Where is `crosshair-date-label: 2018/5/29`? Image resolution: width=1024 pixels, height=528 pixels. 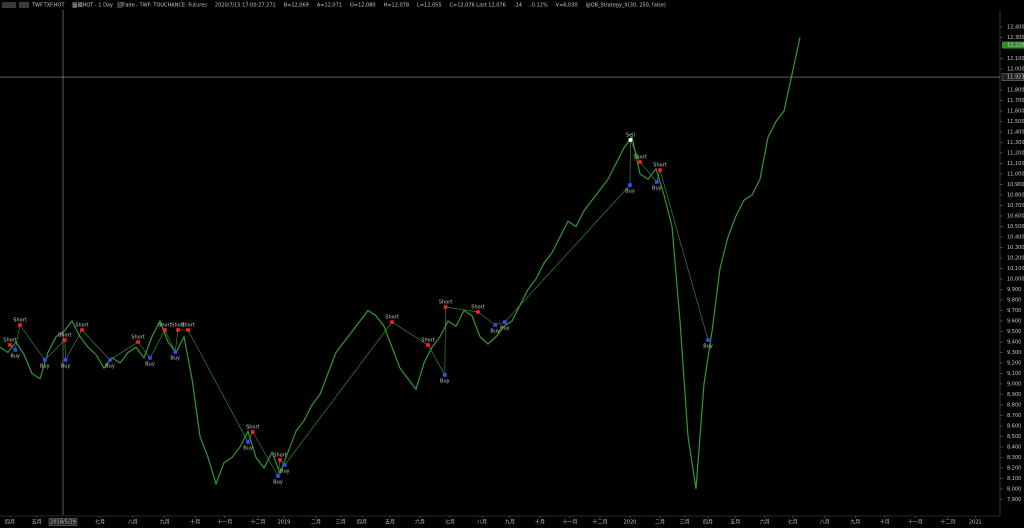 crosshair-date-label: 2018/5/29 is located at coordinates (63, 523).